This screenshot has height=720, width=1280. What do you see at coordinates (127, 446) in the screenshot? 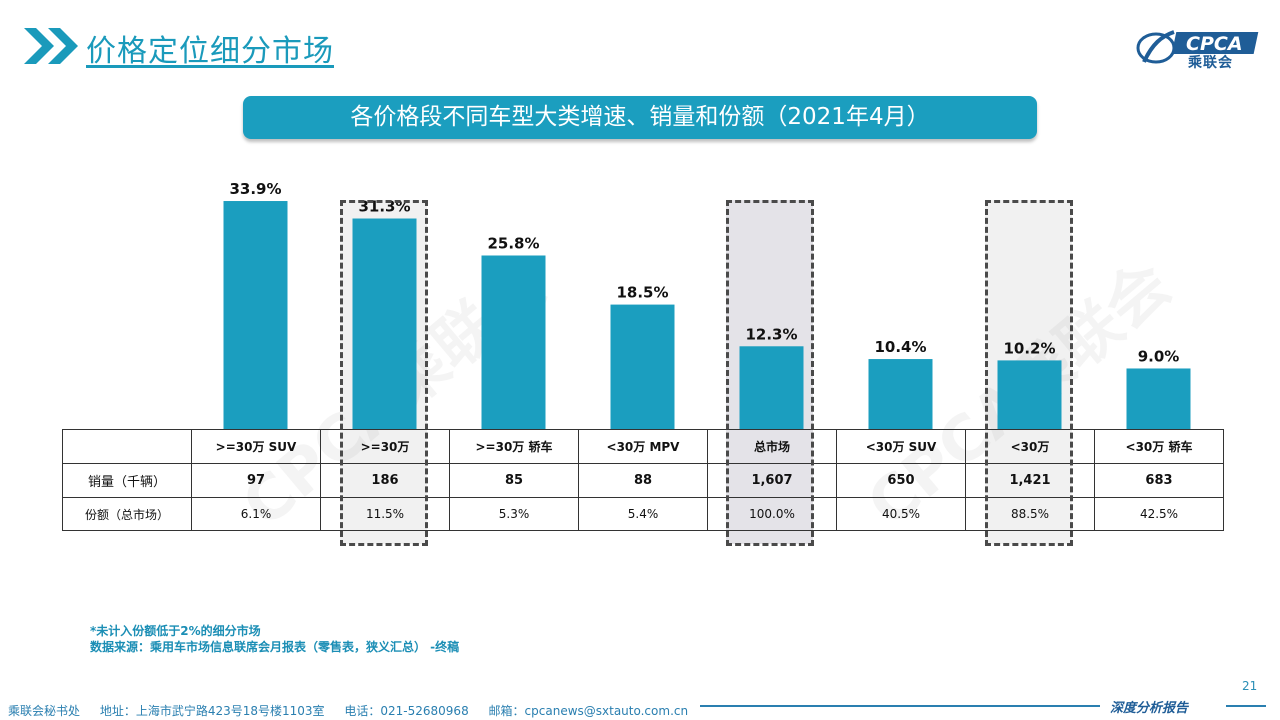
I see `table-corner-cell` at bounding box center [127, 446].